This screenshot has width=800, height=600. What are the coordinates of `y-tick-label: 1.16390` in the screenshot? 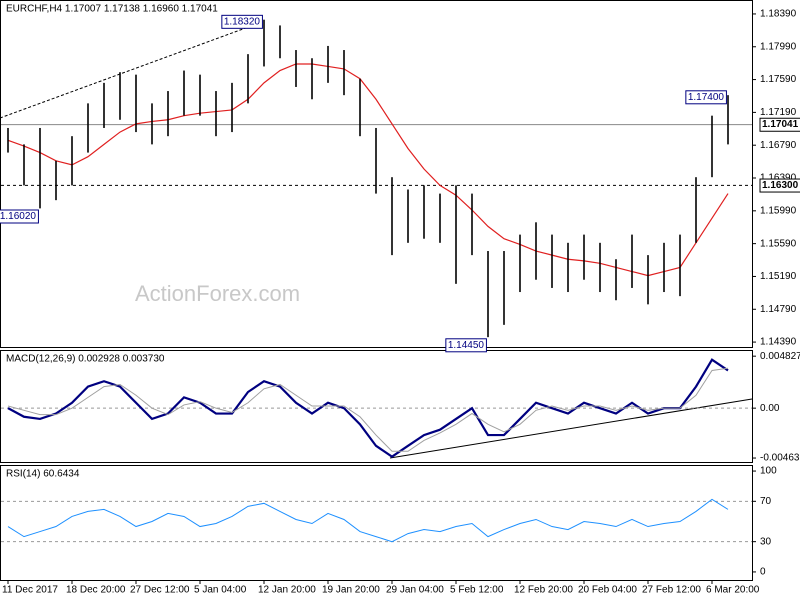 It's located at (778, 178).